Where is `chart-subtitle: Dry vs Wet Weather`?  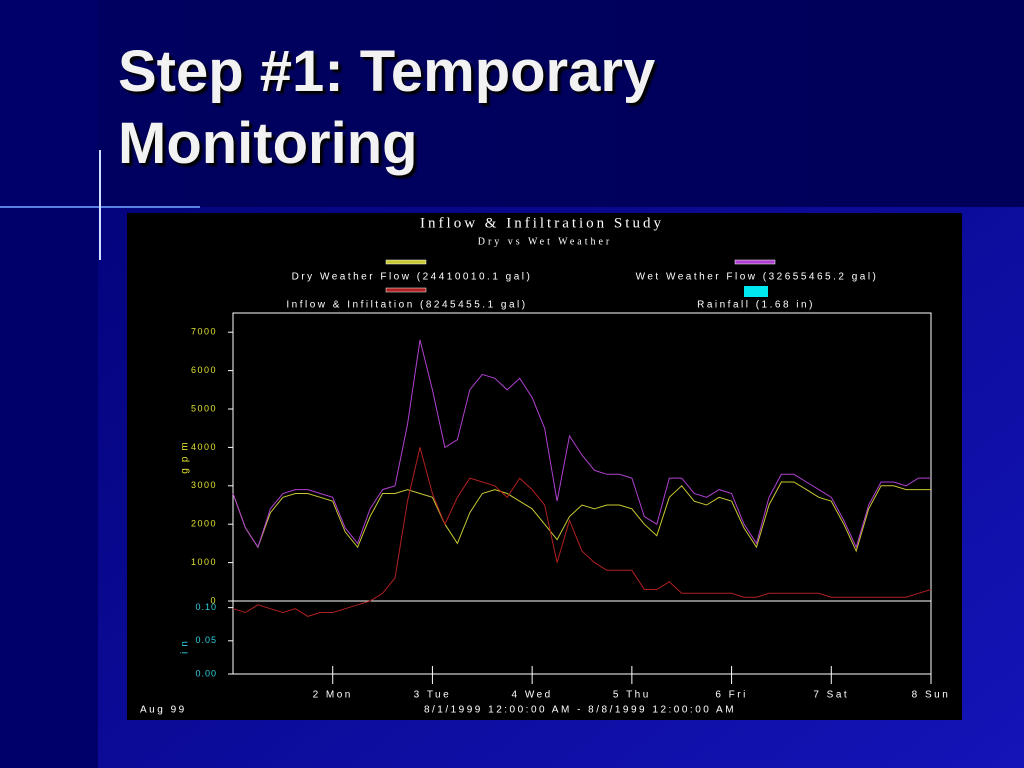
chart-subtitle: Dry vs Wet Weather is located at coordinates (545, 241).